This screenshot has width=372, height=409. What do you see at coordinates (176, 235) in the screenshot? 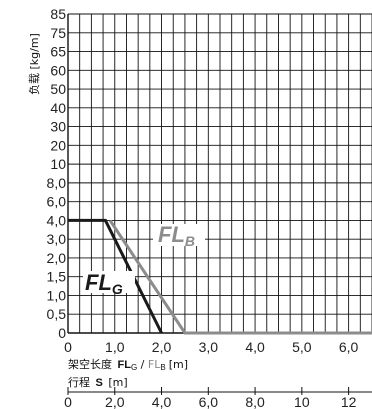
I see `svg-text: FLB` at bounding box center [176, 235].